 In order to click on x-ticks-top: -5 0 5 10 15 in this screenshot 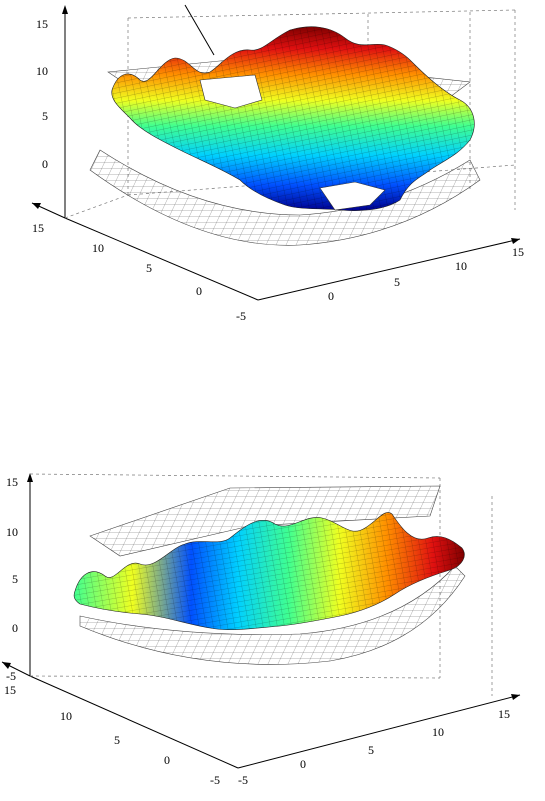, I will do `click(380, 284)`.